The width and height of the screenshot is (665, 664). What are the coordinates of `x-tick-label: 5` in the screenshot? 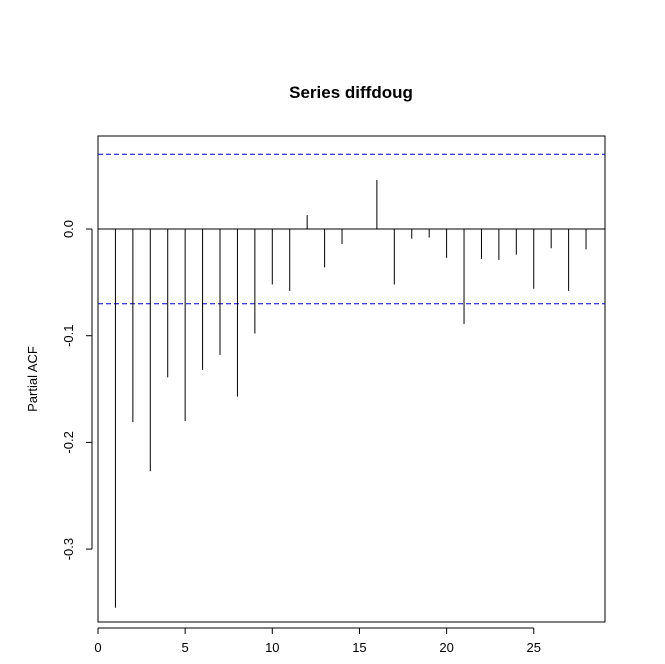 It's located at (185, 647).